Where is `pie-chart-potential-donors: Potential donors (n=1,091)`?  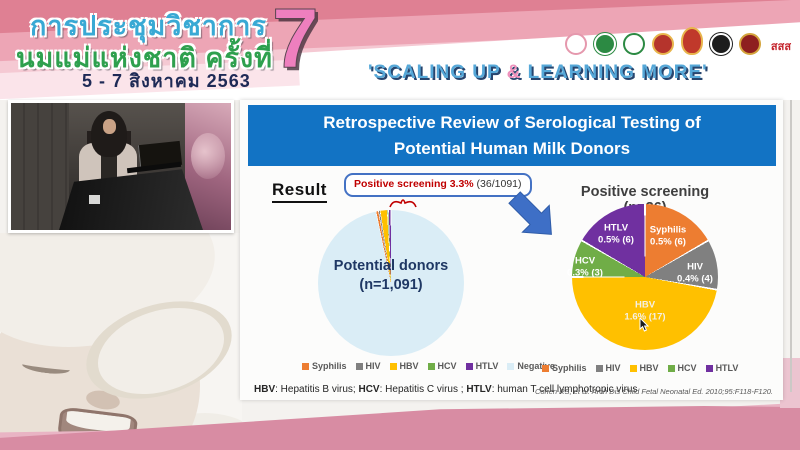 pie-chart-potential-donors: Potential donors (n=1,091) is located at coordinates (391, 283).